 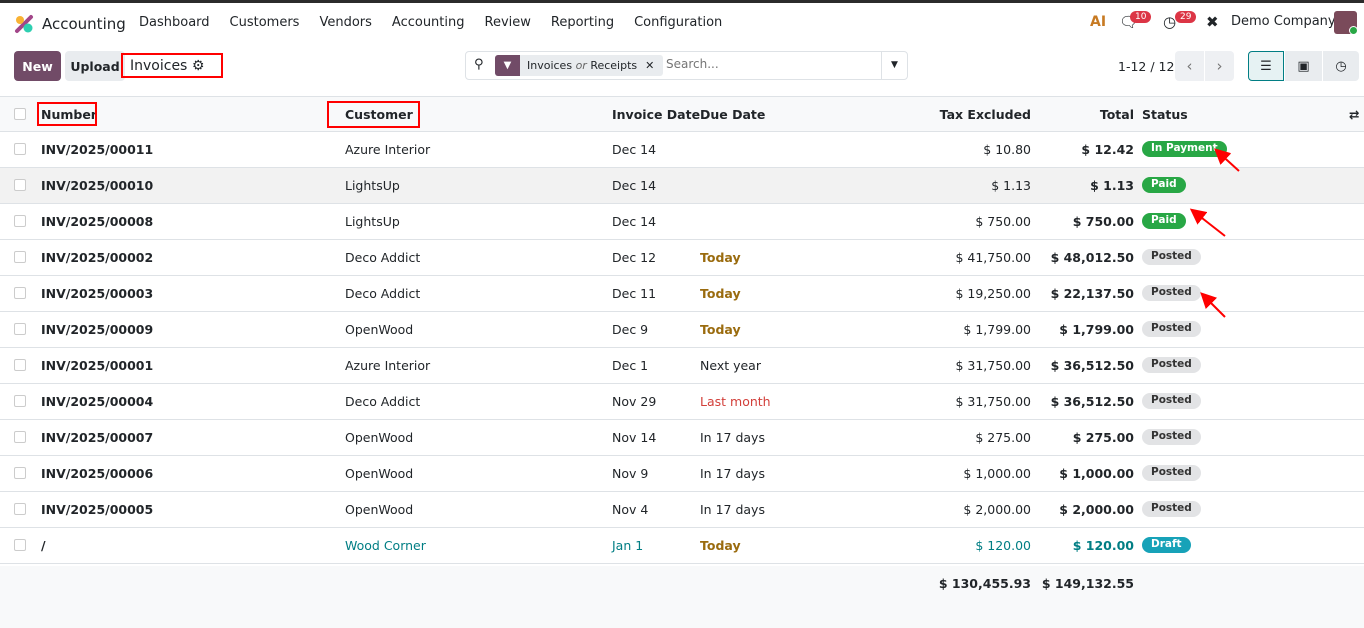 I want to click on status-badge: In Payment, so click(x=1184, y=149).